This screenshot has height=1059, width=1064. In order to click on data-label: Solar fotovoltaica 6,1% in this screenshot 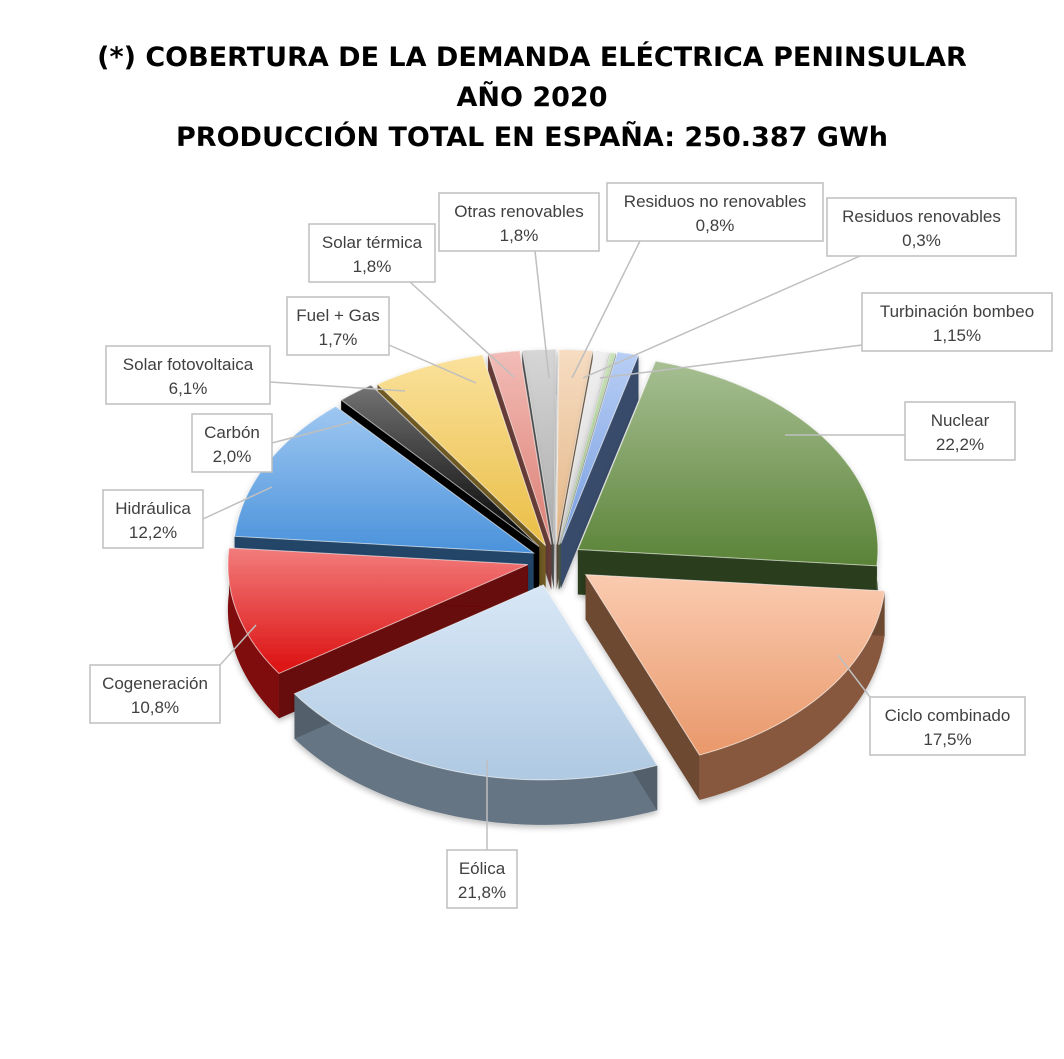, I will do `click(188, 375)`.